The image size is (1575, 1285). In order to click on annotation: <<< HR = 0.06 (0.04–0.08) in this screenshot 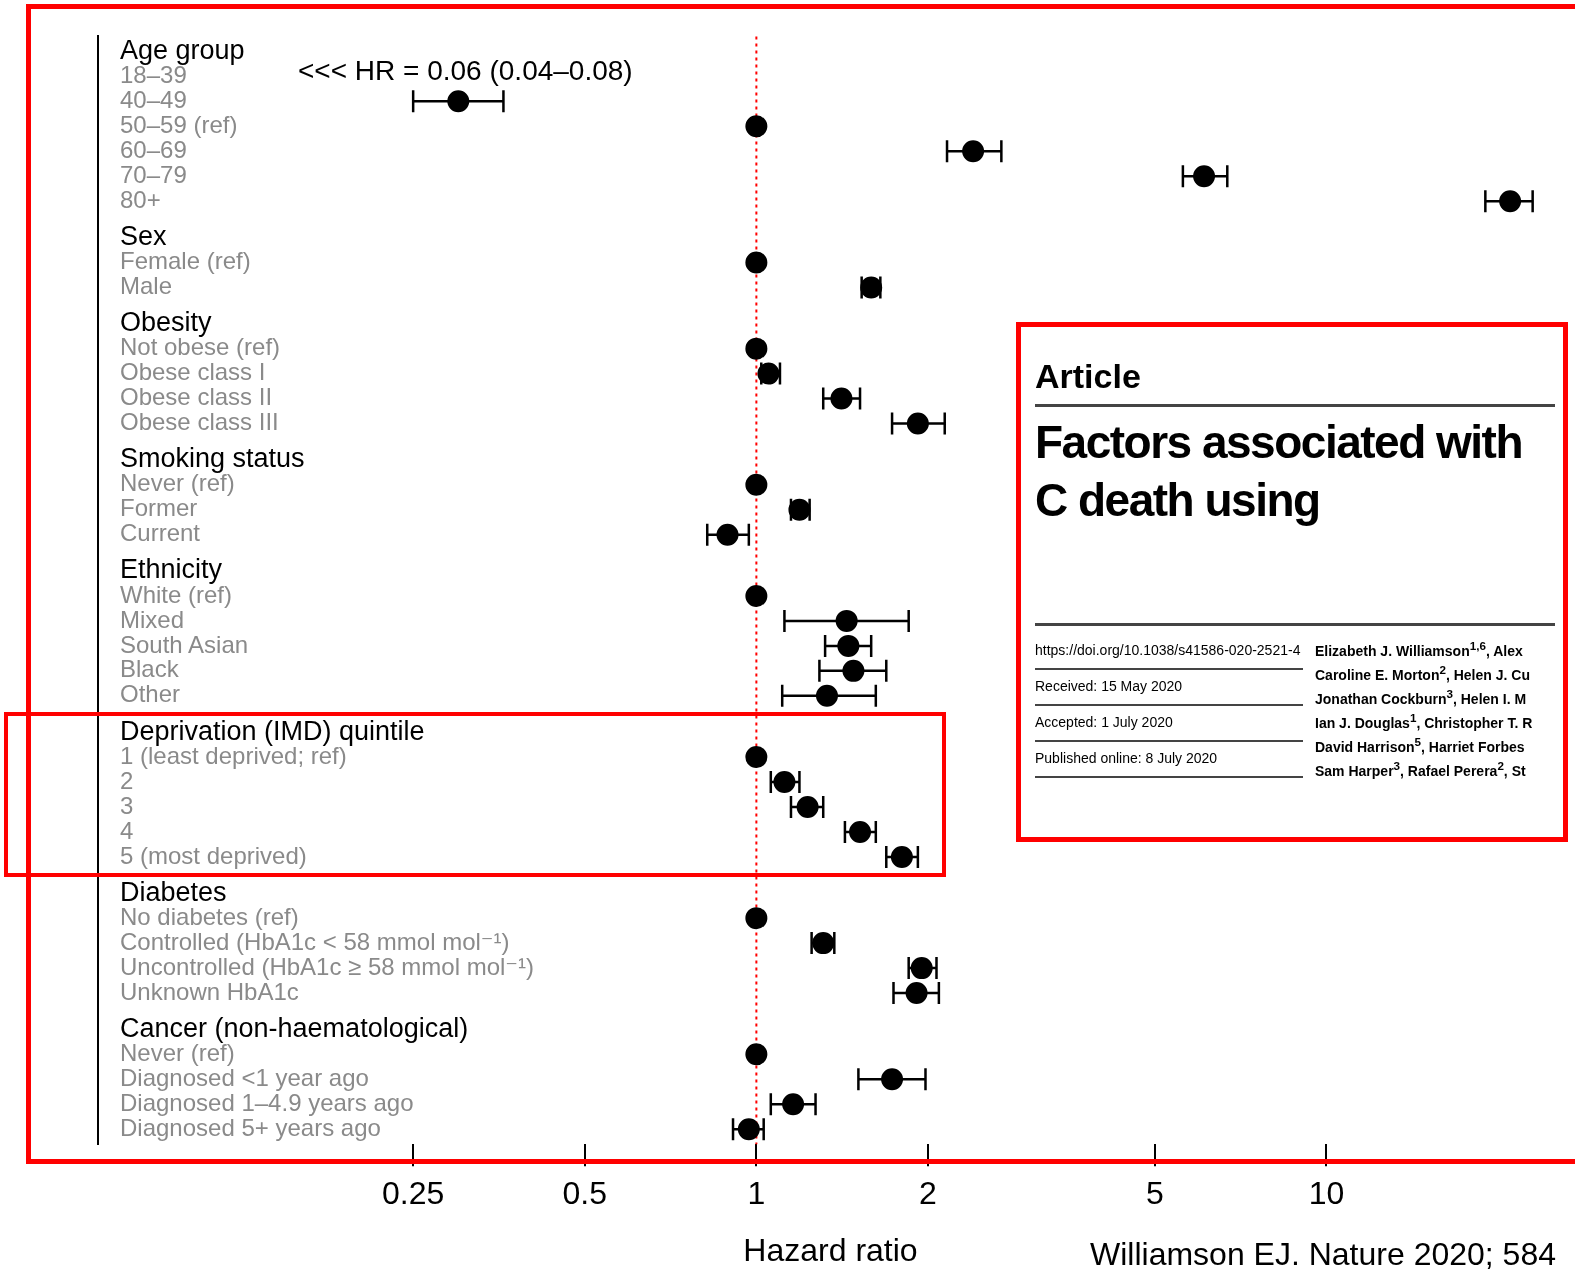, I will do `click(465, 71)`.